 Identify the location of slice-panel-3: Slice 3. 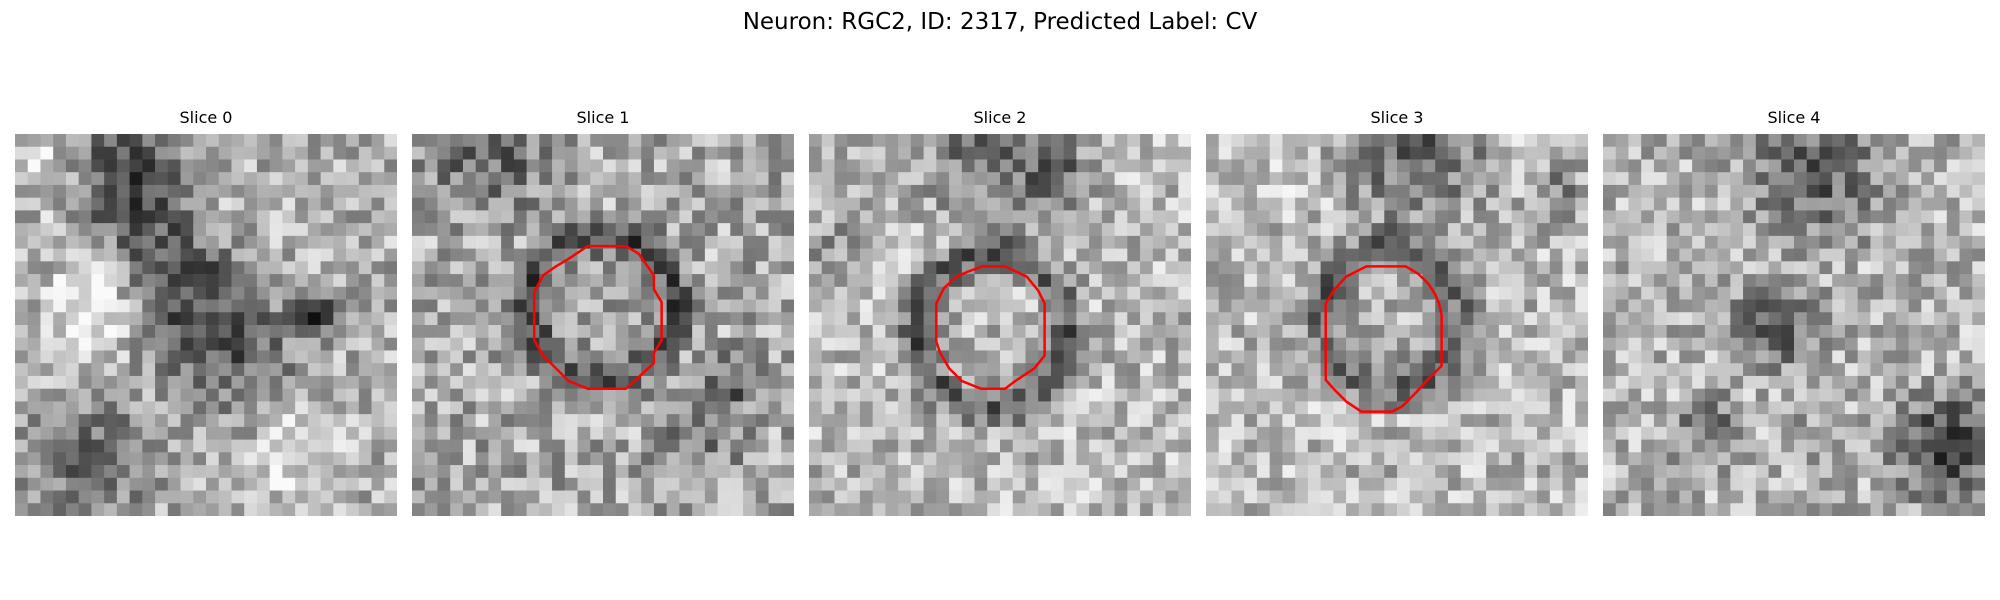
(1397, 312).